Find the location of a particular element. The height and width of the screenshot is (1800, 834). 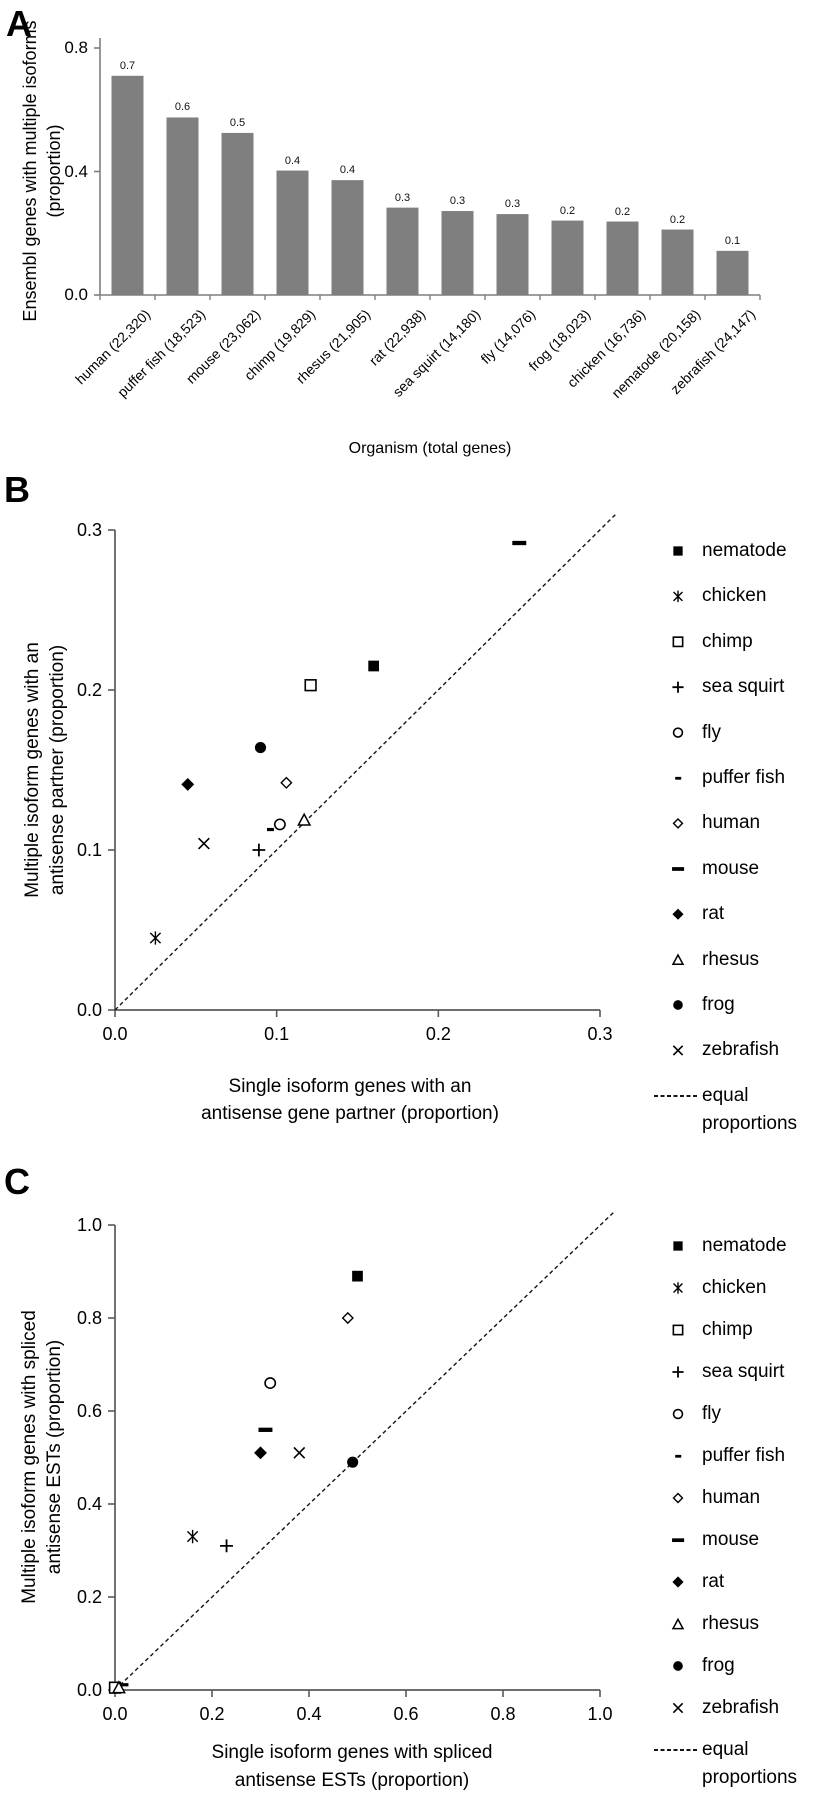

nematode-marker is located at coordinates (374, 666).